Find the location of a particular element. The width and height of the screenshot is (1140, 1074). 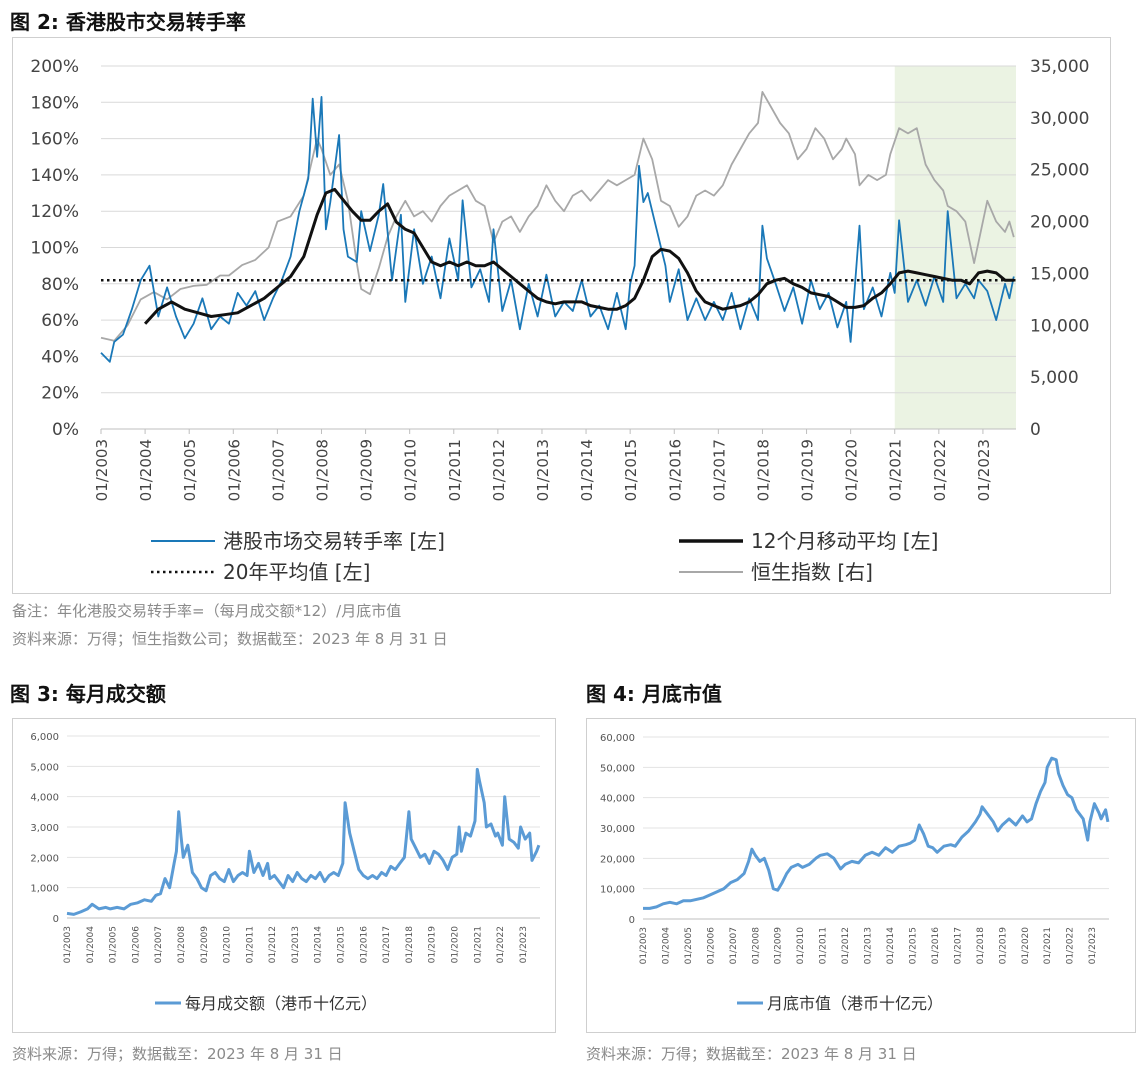

y-right-tick-label: 20,000 is located at coordinates (1059, 223).